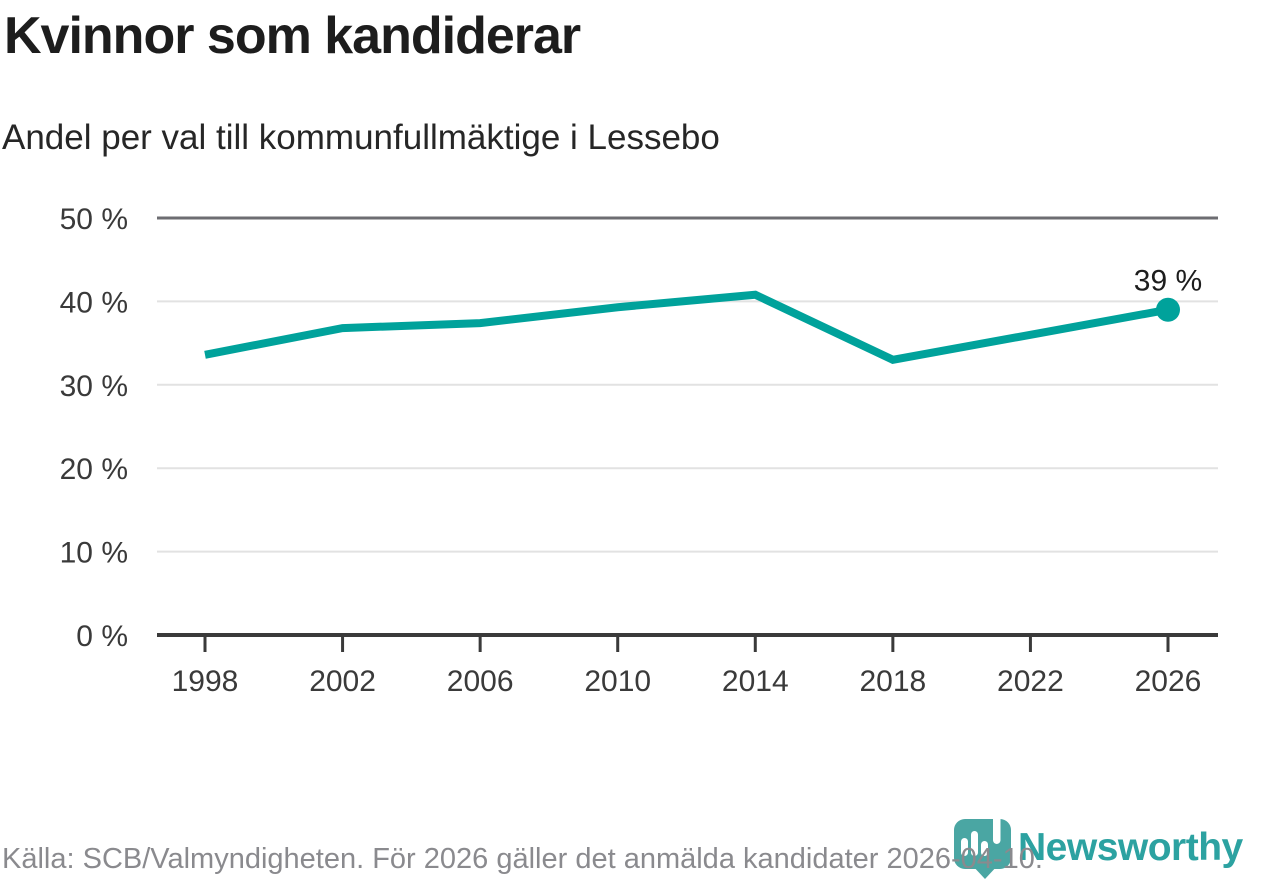  I want to click on x-tick-label: 2010, so click(617, 681).